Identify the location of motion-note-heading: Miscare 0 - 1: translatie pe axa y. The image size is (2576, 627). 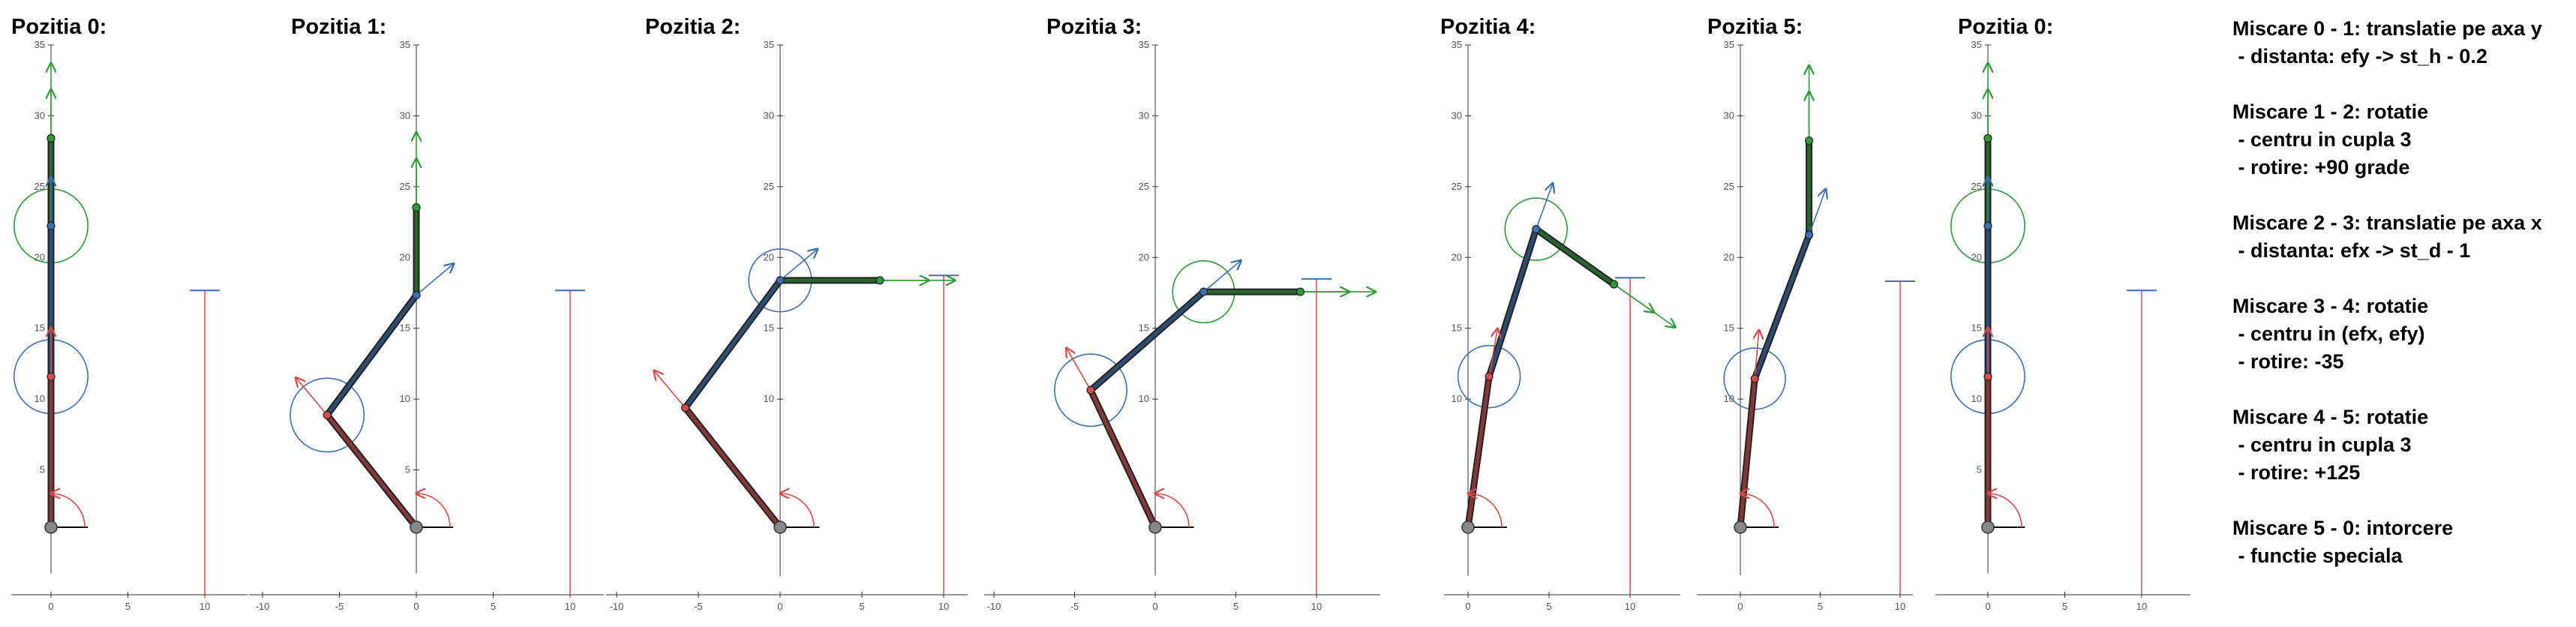
(2387, 28).